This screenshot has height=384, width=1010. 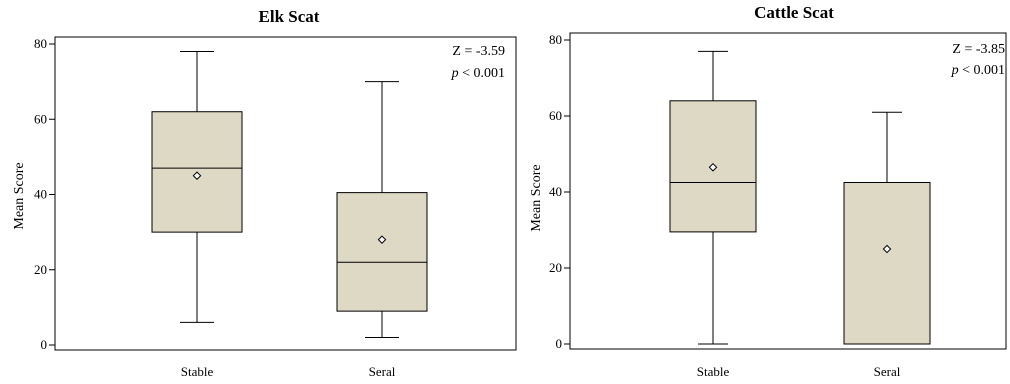 I want to click on z-statistic: Z = -3.85, so click(x=978, y=49).